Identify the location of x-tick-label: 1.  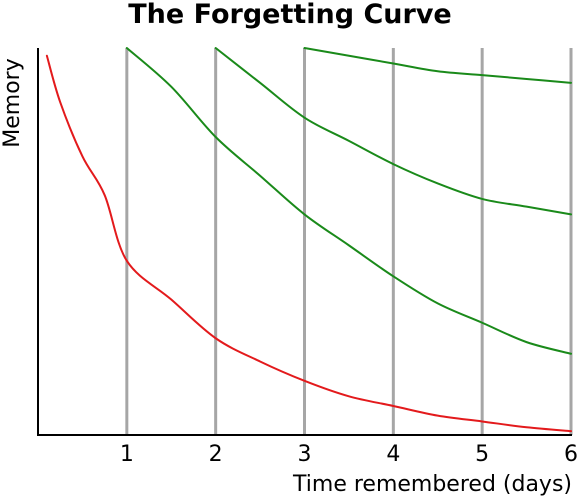
(127, 454).